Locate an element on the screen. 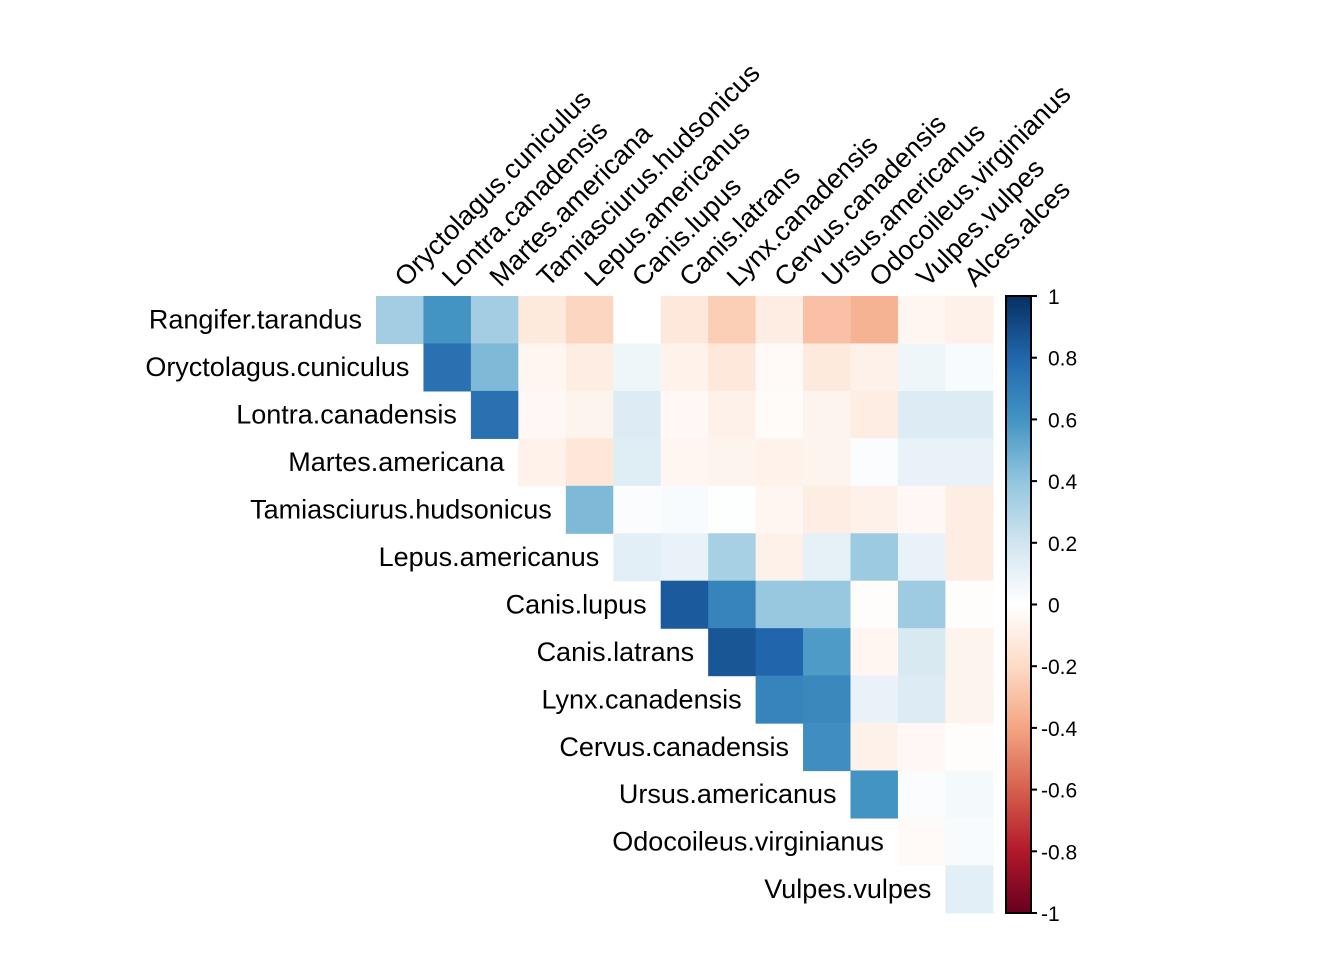 The width and height of the screenshot is (1344, 960). row-label: Odocoileus.virginianus is located at coordinates (748, 842).